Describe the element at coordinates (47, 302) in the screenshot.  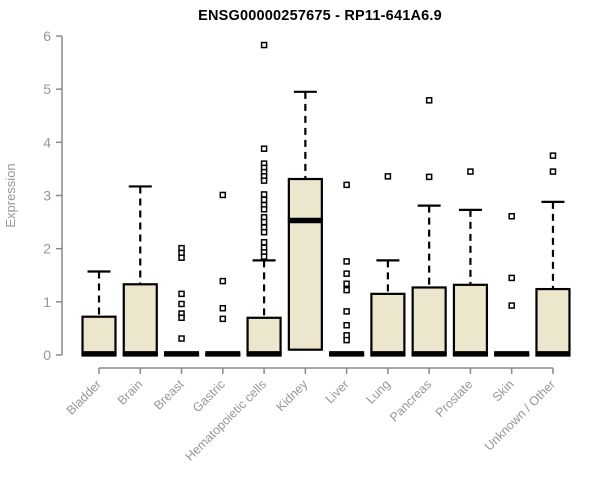
I see `y-tick-label: 1` at that location.